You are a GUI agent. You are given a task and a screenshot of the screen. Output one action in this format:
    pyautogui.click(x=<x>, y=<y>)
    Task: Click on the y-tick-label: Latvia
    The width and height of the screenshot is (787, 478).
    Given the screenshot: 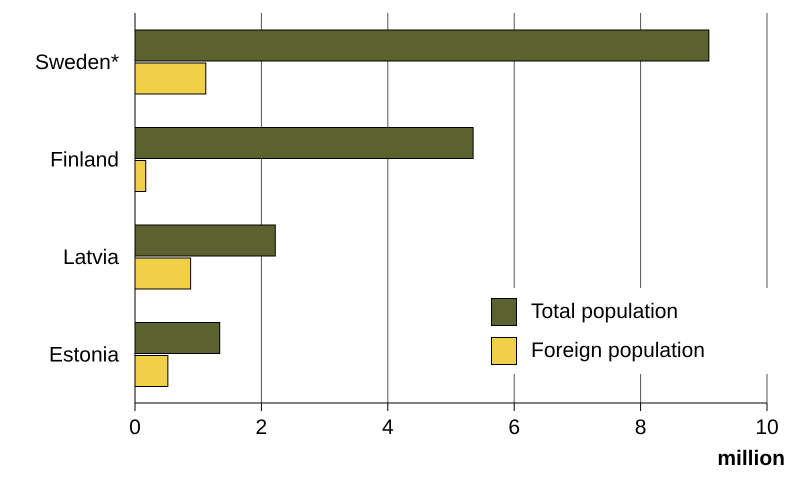 What is the action you would take?
    pyautogui.click(x=91, y=258)
    